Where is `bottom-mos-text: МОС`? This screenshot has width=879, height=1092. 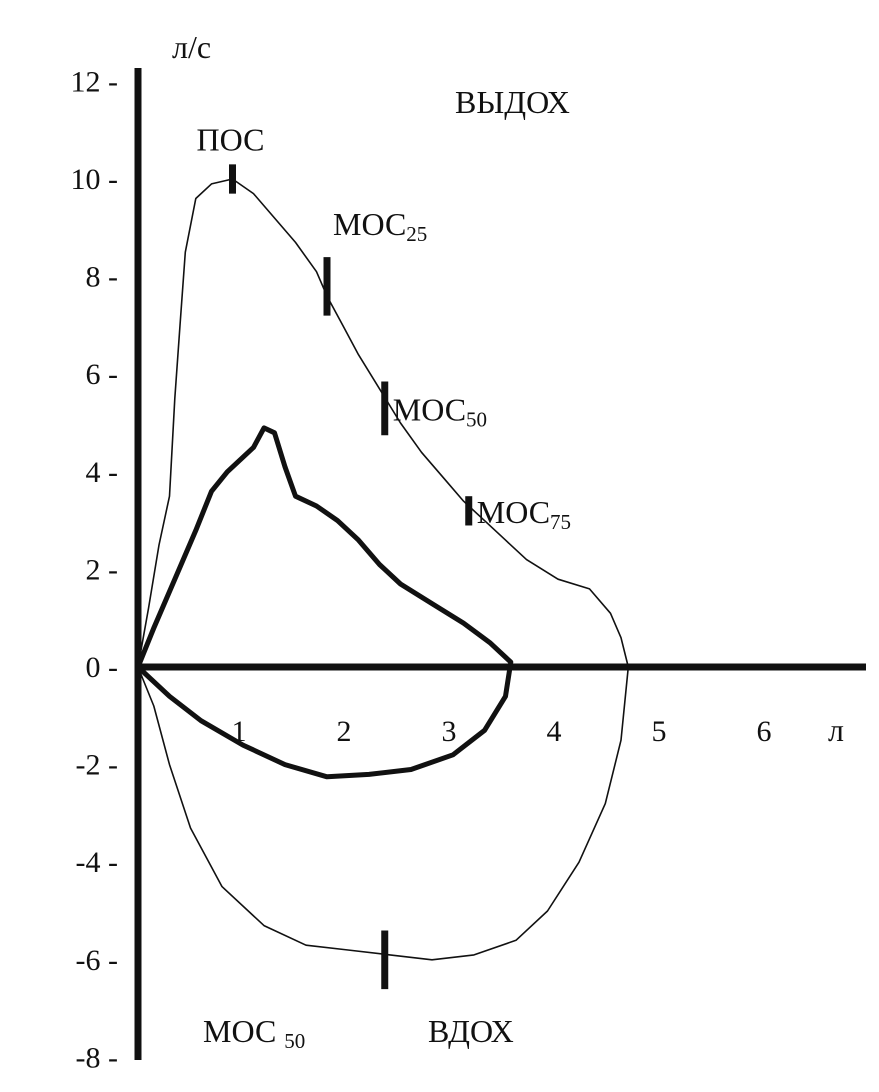
bottom-mos-text: МОС is located at coordinates (243, 1031).